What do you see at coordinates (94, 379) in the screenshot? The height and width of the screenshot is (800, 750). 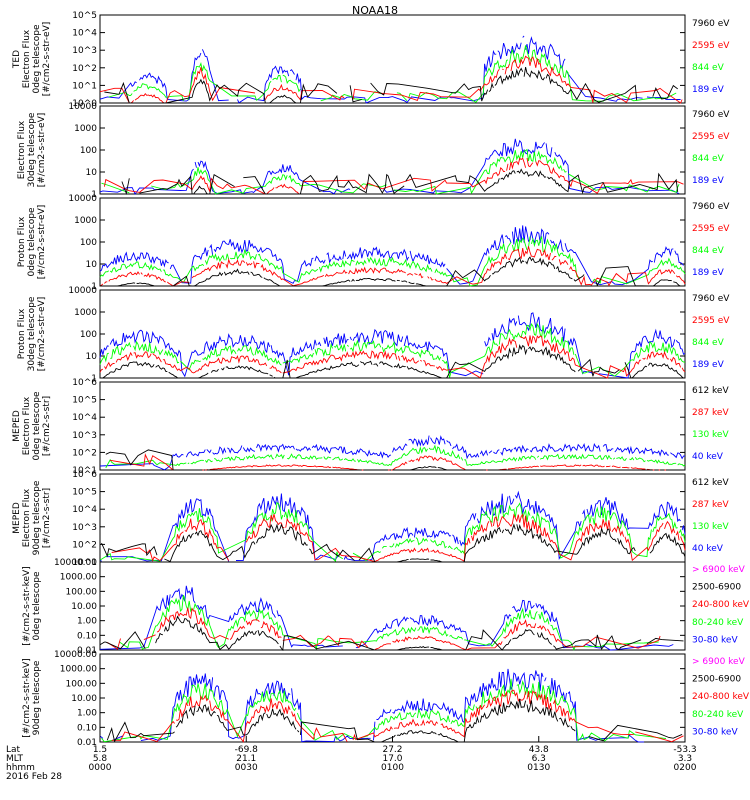 I see `y-tick-label: 1` at bounding box center [94, 379].